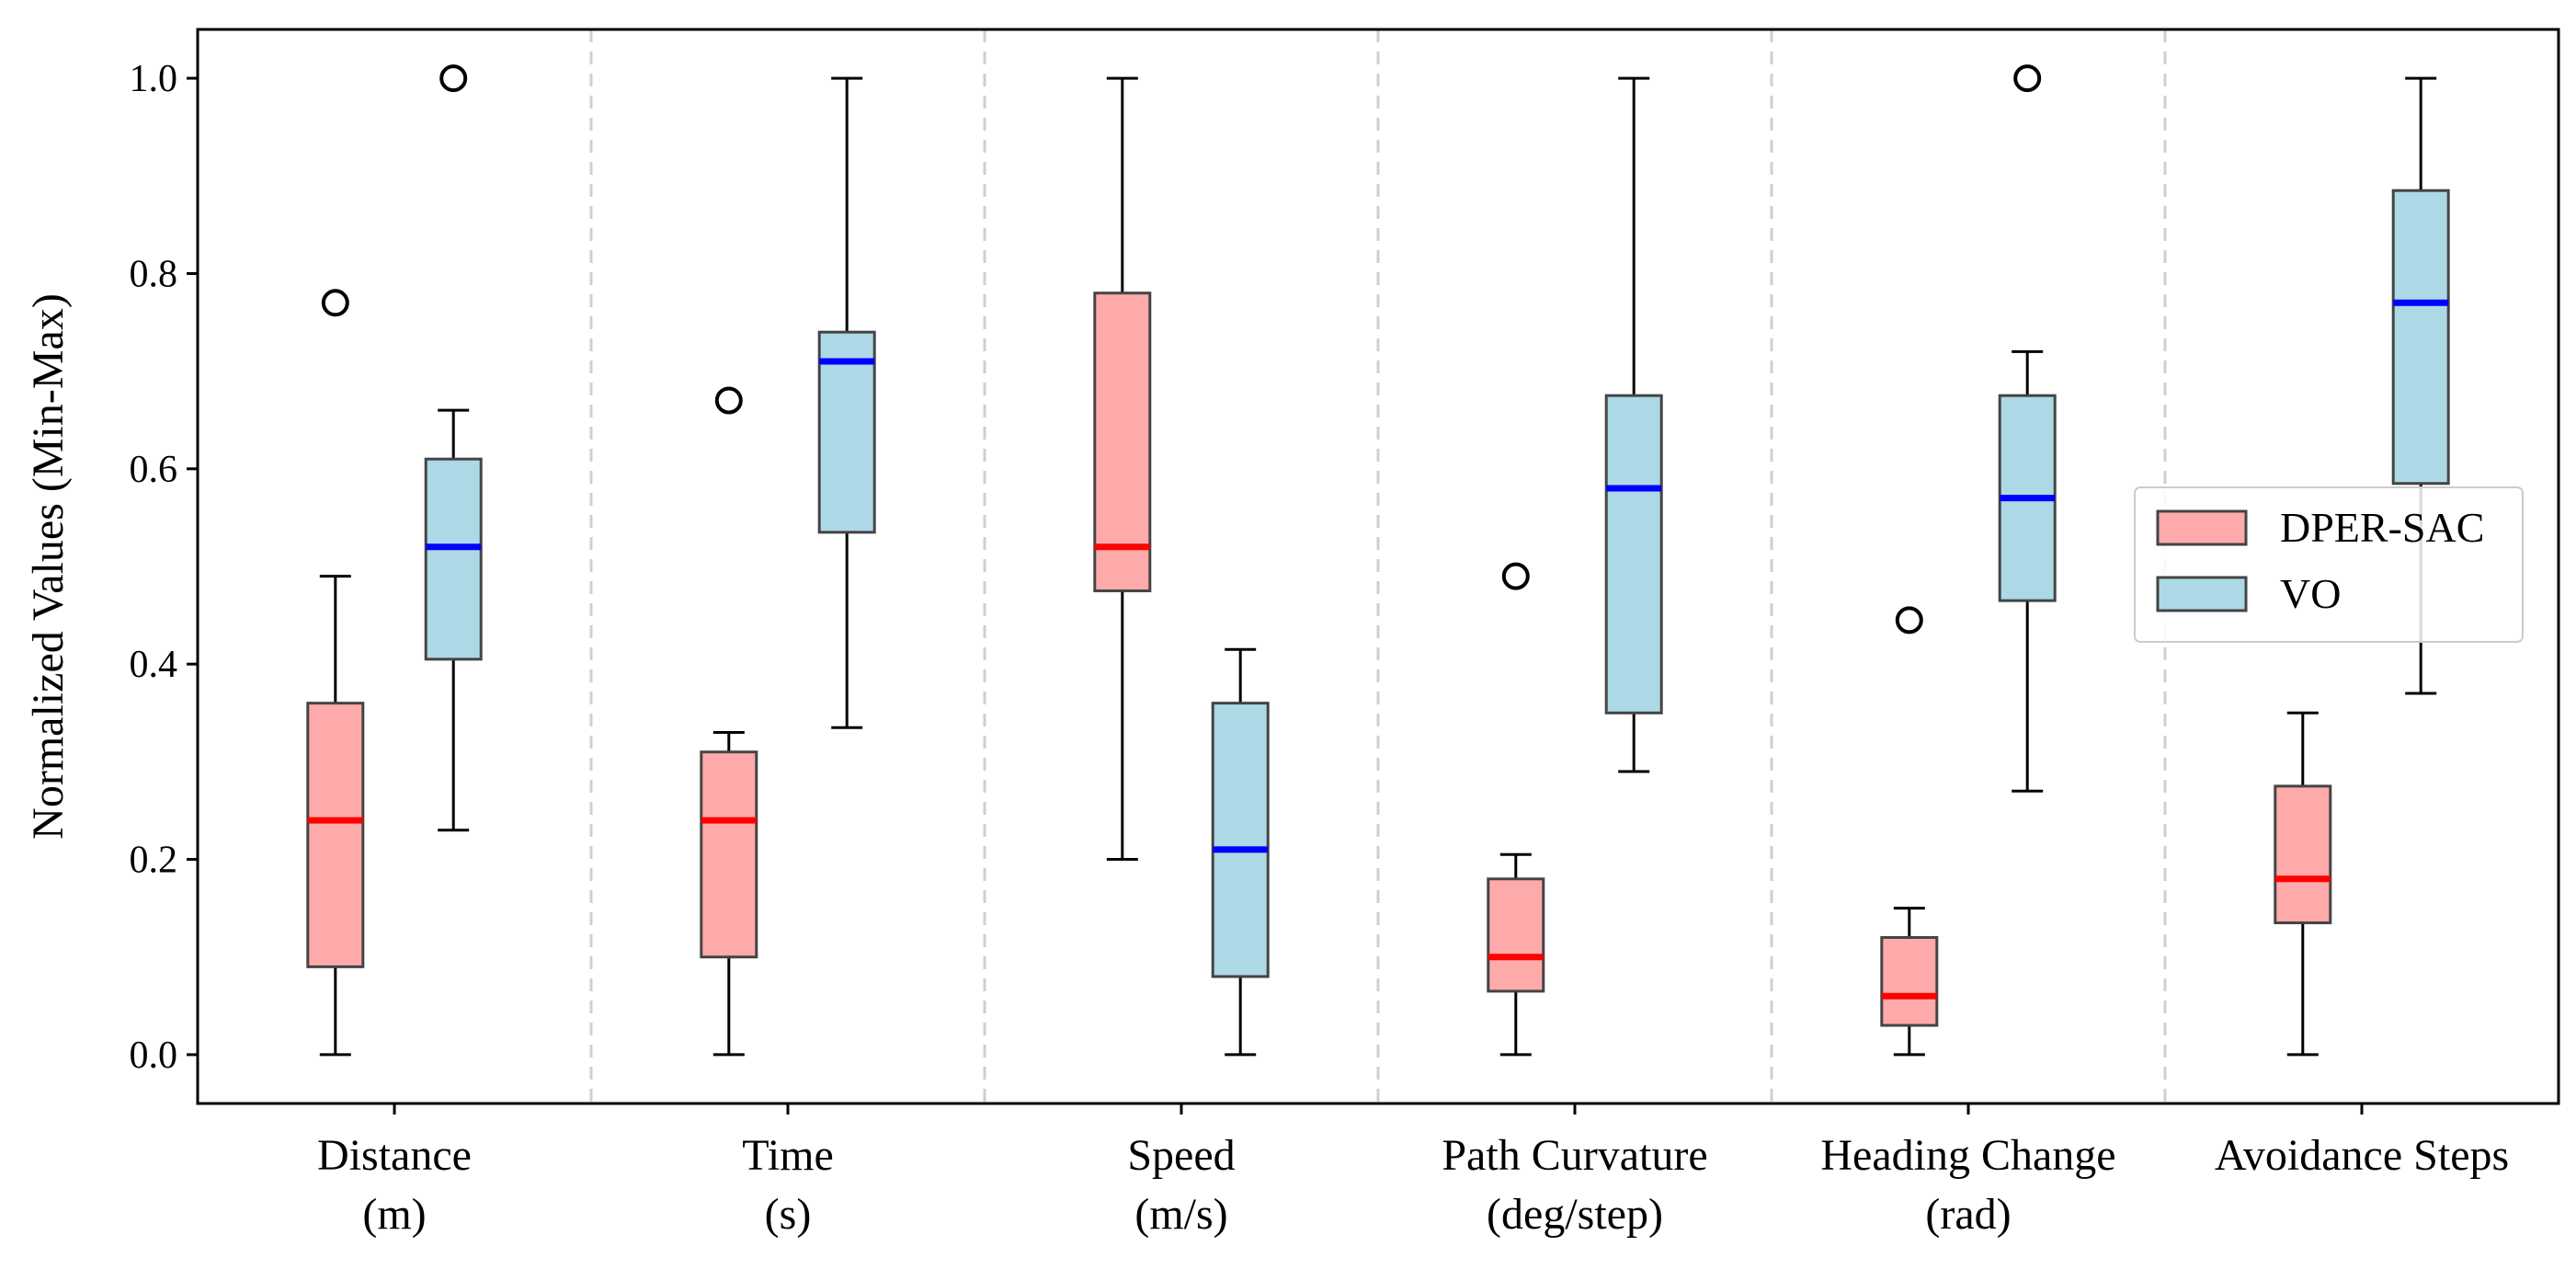  Describe the element at coordinates (394, 1214) in the screenshot. I see `x-tick-label-unit: (m)` at that location.